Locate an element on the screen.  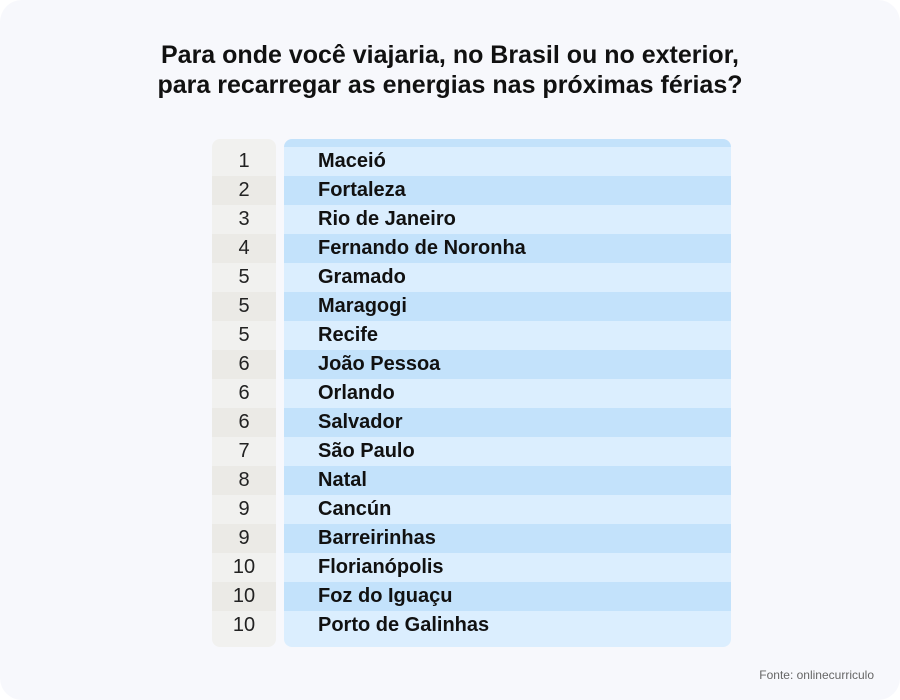
destination-cell: Foz do Iguaçu is located at coordinates (385, 596).